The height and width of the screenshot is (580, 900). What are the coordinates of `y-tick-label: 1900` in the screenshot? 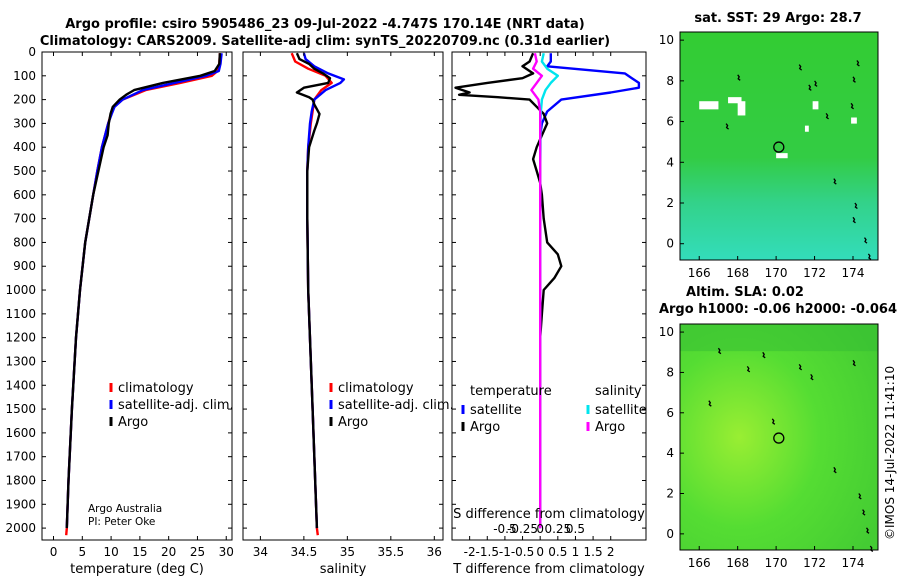 It's located at (20, 504).